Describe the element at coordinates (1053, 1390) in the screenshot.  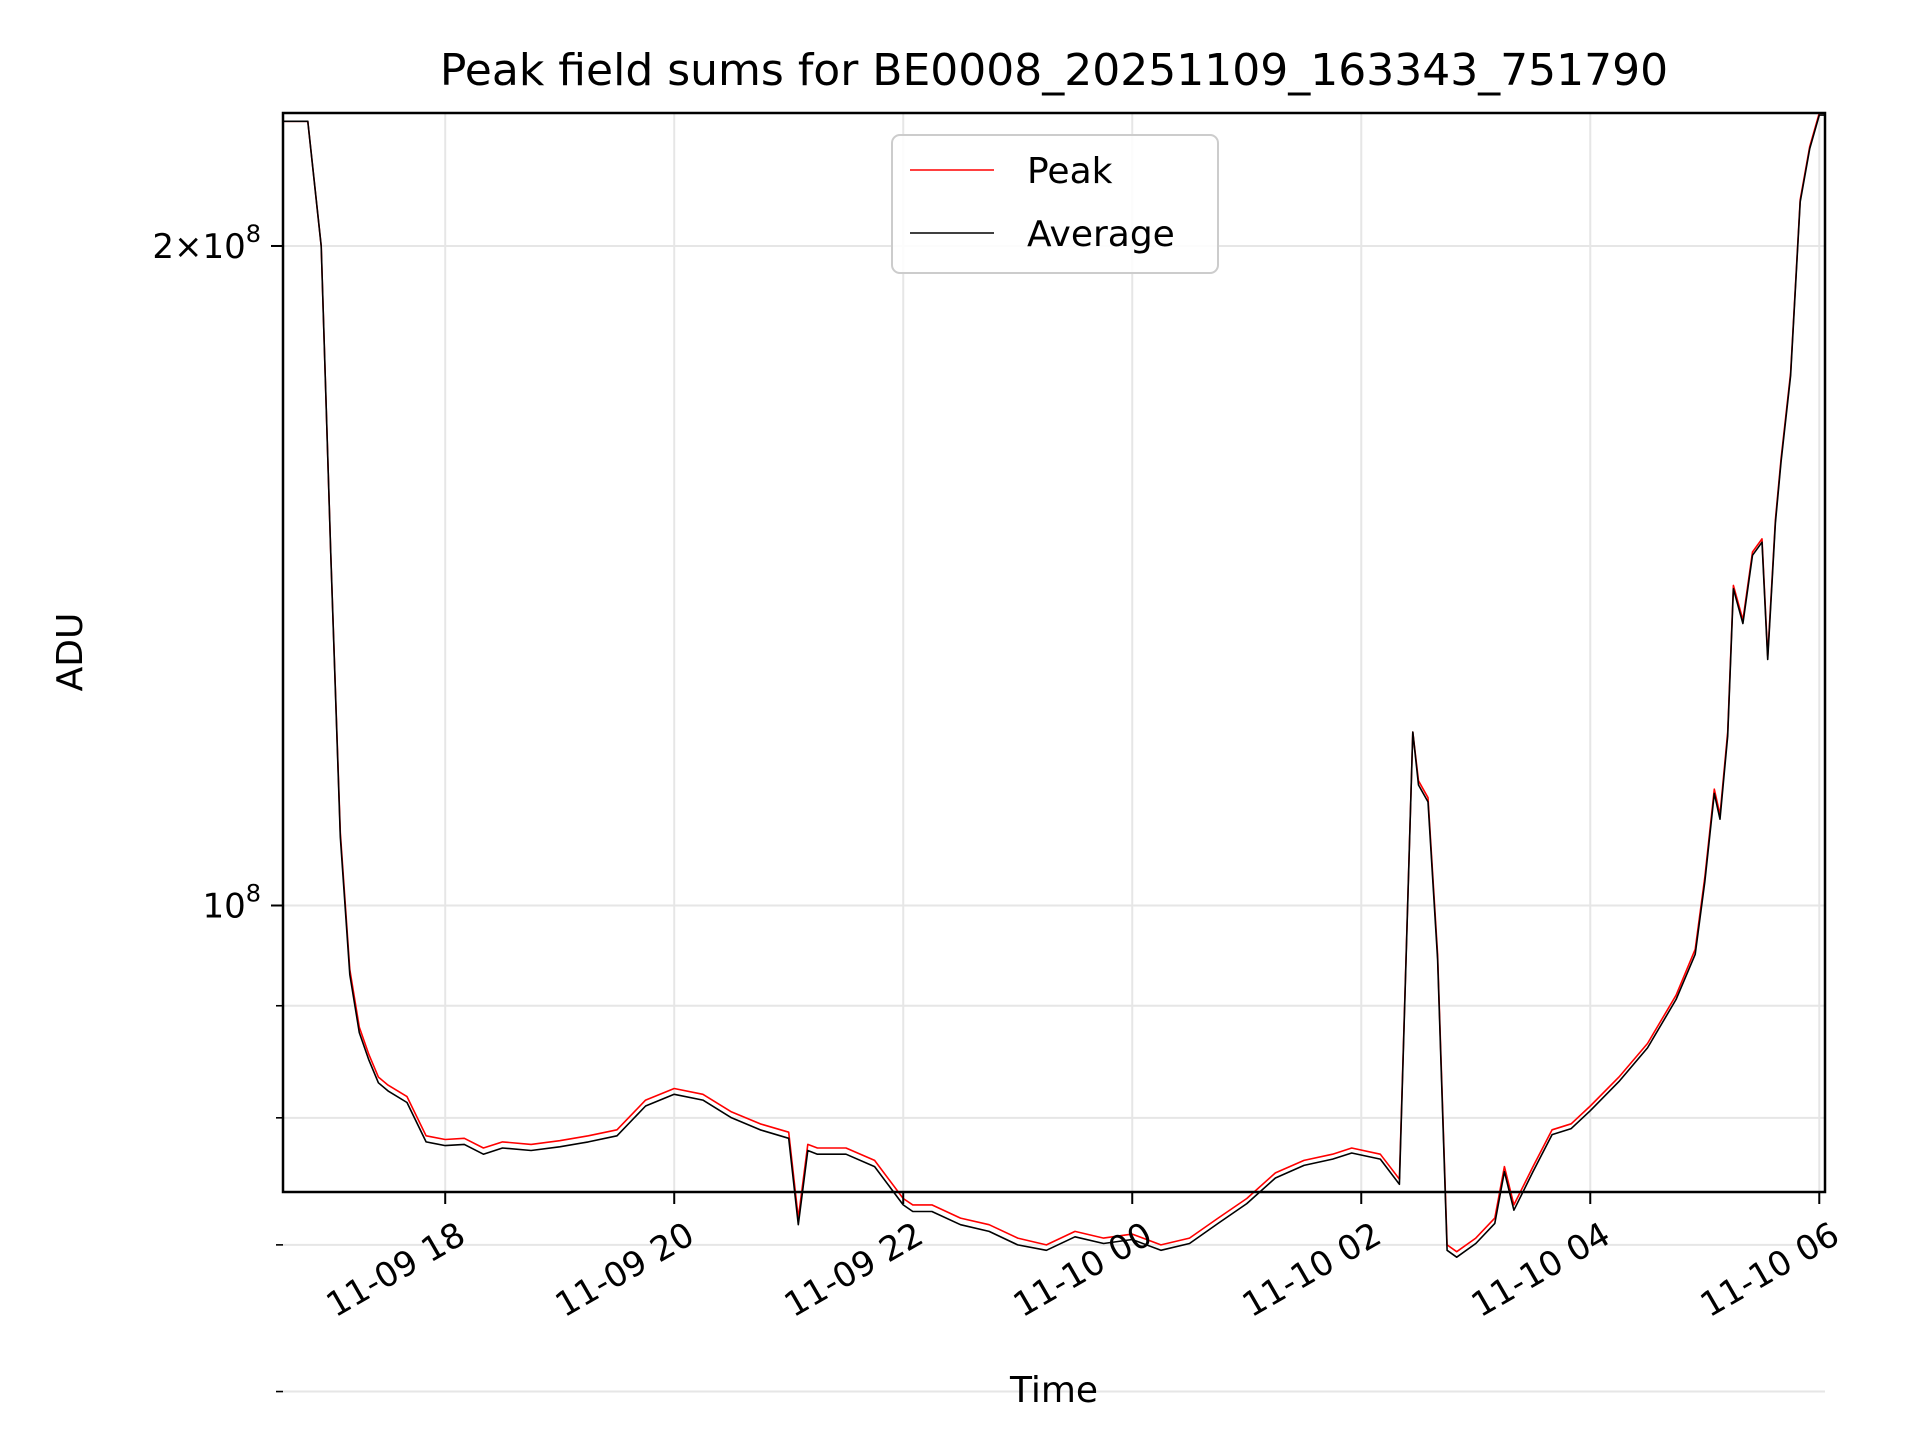
I see `x-axis-label: Time` at that location.